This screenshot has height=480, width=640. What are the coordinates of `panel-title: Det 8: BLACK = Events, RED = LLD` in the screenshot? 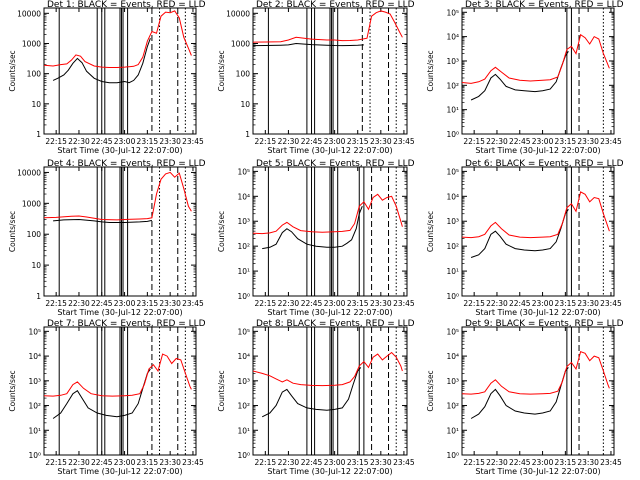 It's located at (335, 324).